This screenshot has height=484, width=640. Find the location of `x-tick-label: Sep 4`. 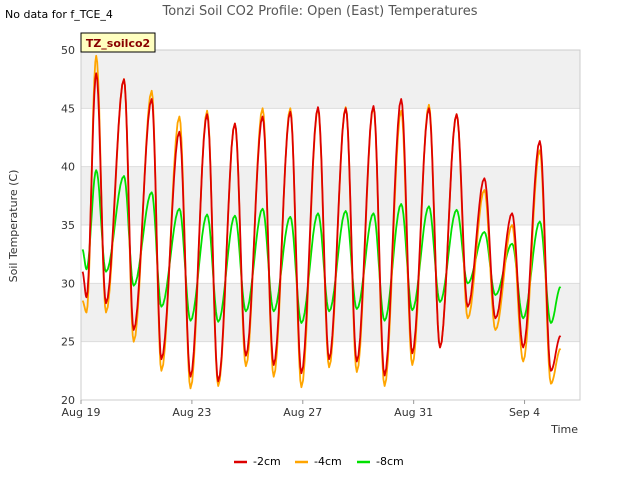

x-tick-label: Sep 4 is located at coordinates (524, 412).